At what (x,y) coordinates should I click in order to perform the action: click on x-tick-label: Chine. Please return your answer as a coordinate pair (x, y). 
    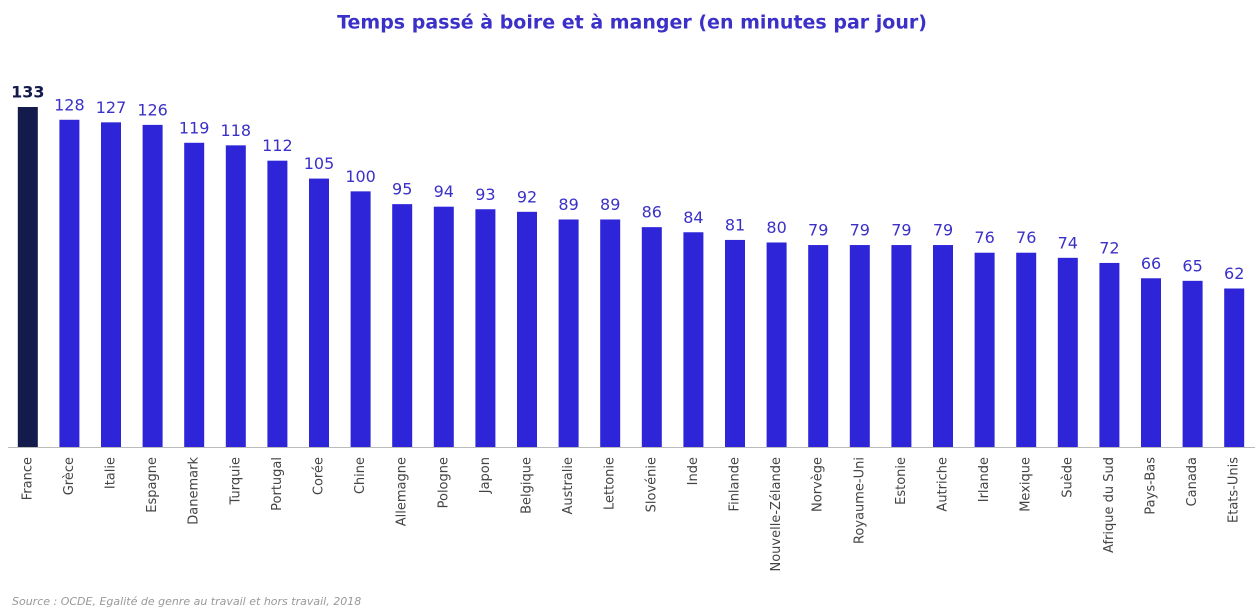
    Looking at the image, I should click on (360, 475).